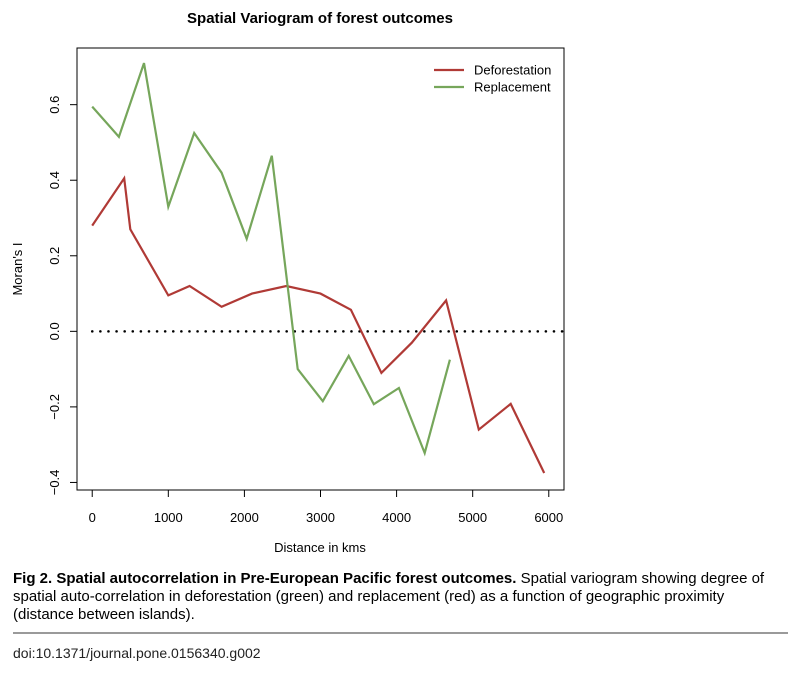 This screenshot has height=674, width=800. What do you see at coordinates (320, 517) in the screenshot?
I see `x-tick-label: 3000` at bounding box center [320, 517].